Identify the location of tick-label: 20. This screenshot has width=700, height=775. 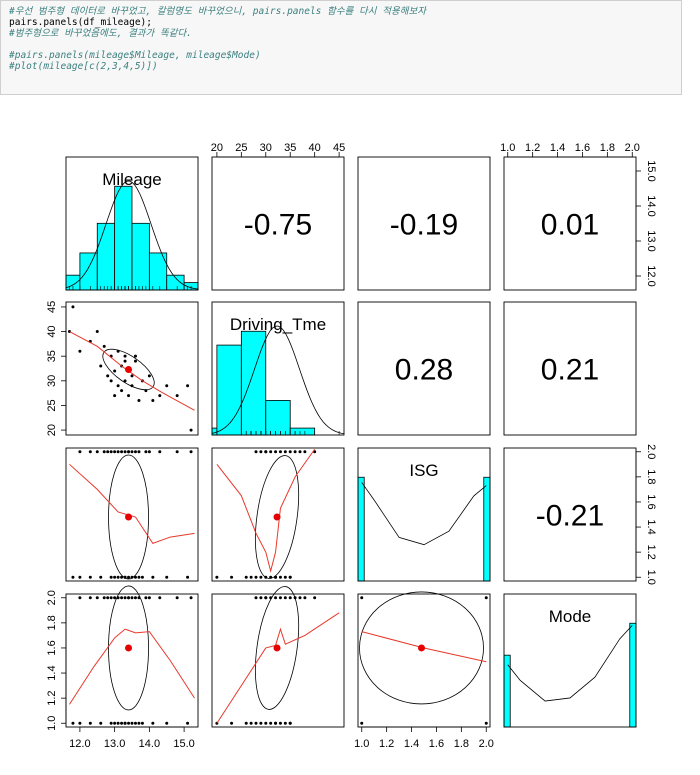
(52, 430).